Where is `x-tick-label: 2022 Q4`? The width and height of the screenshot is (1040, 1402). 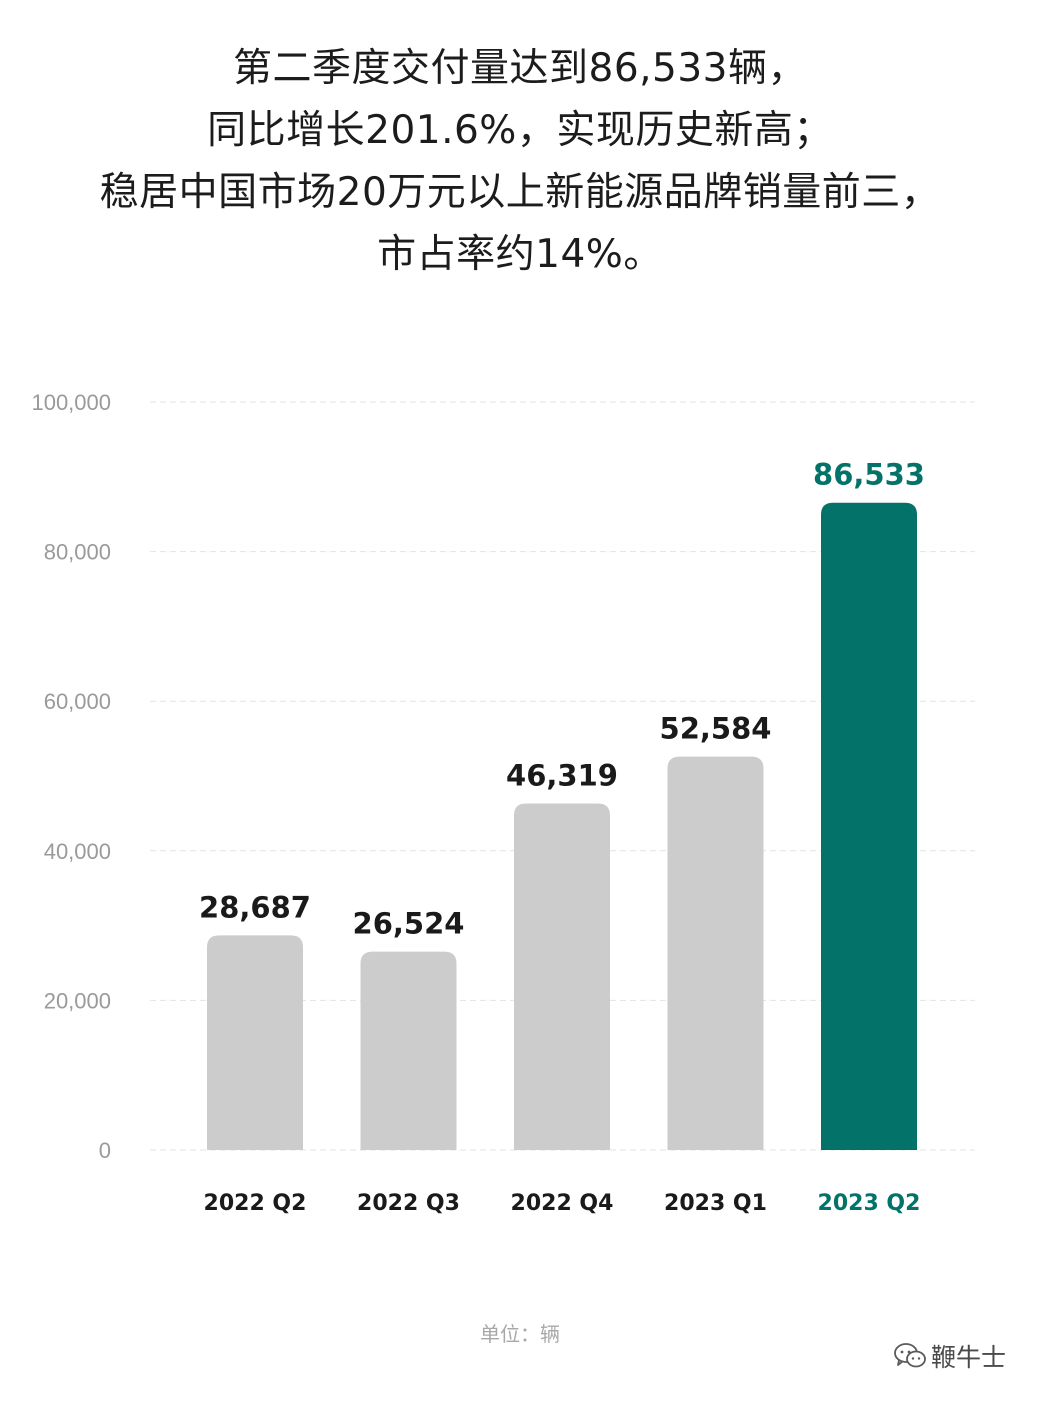
x-tick-label: 2022 Q4 is located at coordinates (562, 1203).